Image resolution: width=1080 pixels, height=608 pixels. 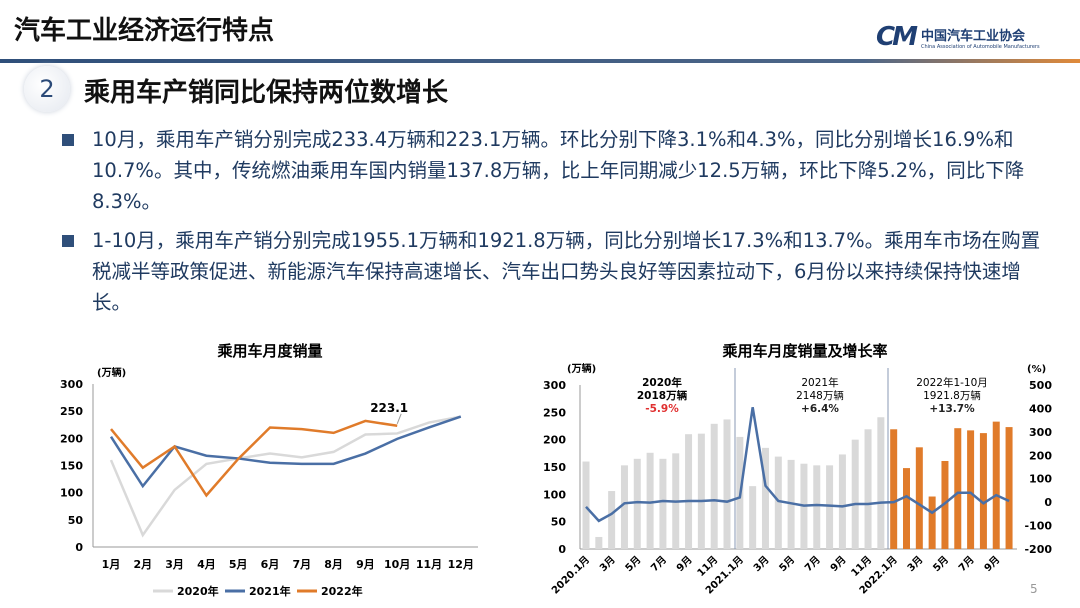 I want to click on x-tick-label: 4月, so click(x=206, y=564).